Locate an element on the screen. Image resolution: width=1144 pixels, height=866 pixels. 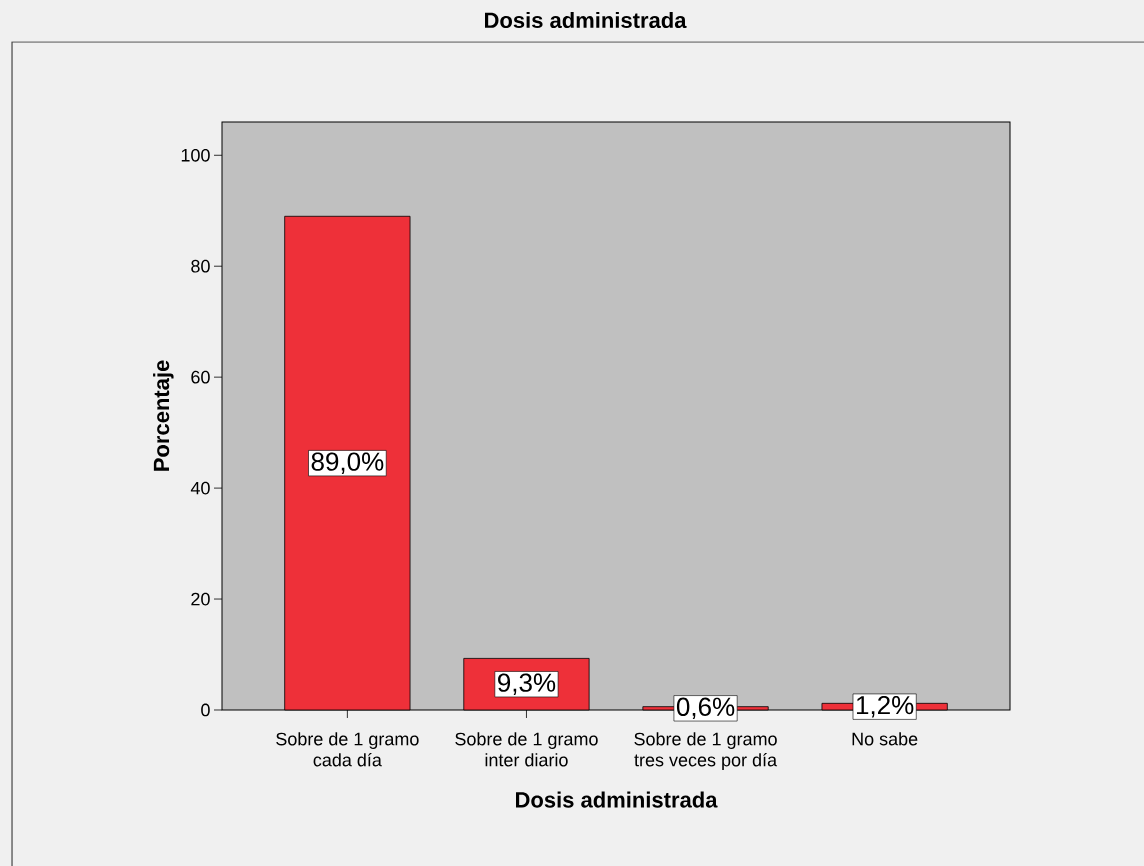
data-label: 0,6% is located at coordinates (705, 708).